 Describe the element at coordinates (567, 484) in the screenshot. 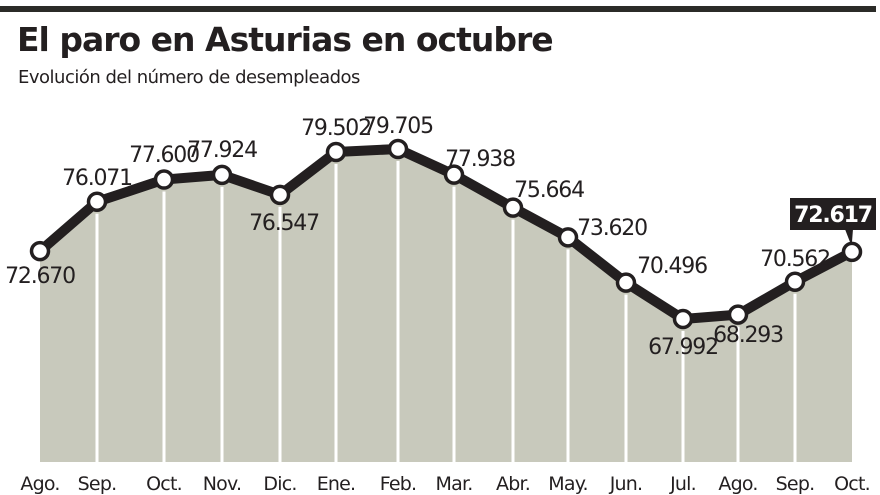

I see `x-axis-tick-label: May.` at that location.